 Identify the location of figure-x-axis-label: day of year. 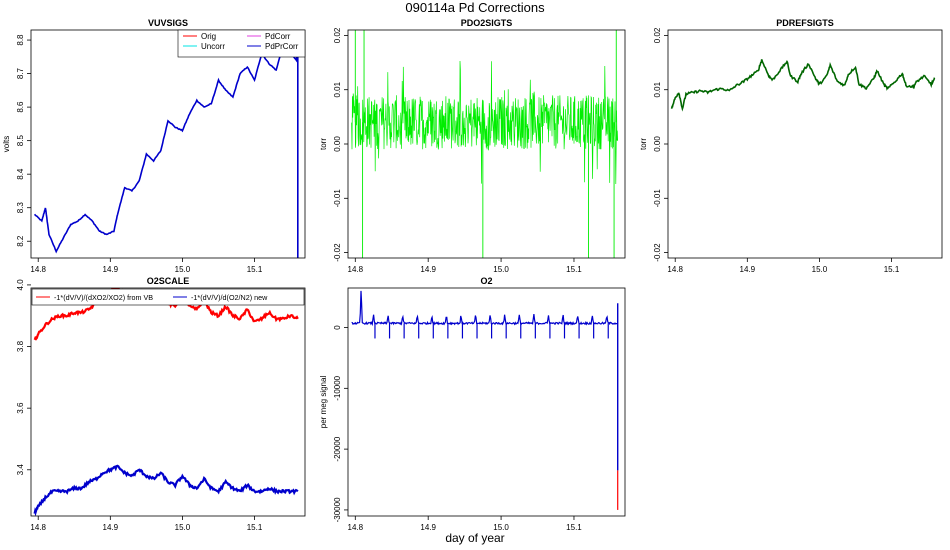
(475, 538).